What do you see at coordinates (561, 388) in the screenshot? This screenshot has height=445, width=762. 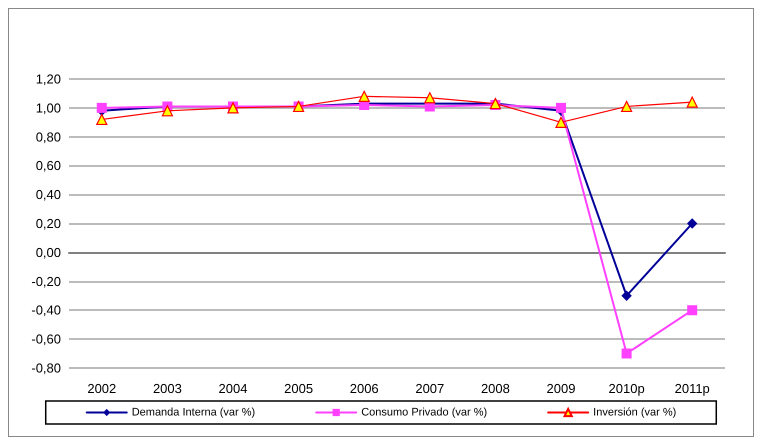 I see `x-tick-label: 2009` at bounding box center [561, 388].